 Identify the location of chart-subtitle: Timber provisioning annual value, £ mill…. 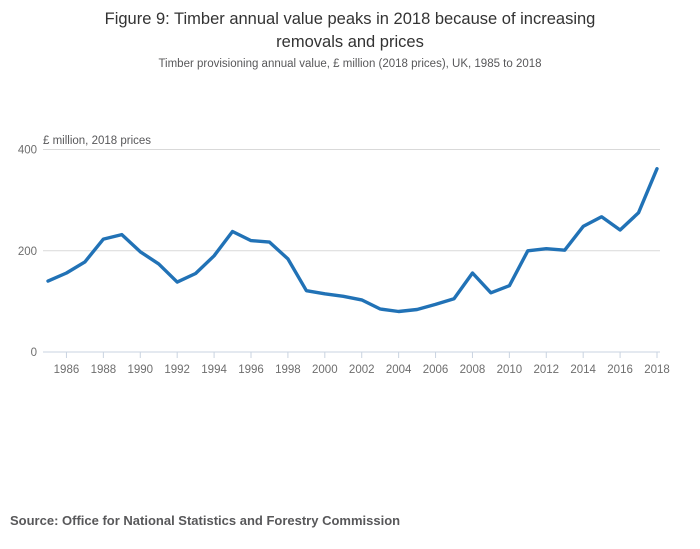
(350, 64).